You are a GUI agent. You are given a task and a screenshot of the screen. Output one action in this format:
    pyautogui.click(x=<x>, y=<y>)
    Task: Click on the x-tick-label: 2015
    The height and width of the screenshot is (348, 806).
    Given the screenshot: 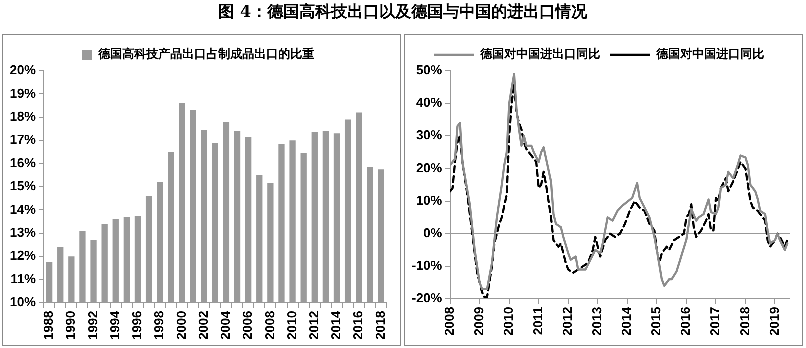 What is the action you would take?
    pyautogui.click(x=656, y=321)
    